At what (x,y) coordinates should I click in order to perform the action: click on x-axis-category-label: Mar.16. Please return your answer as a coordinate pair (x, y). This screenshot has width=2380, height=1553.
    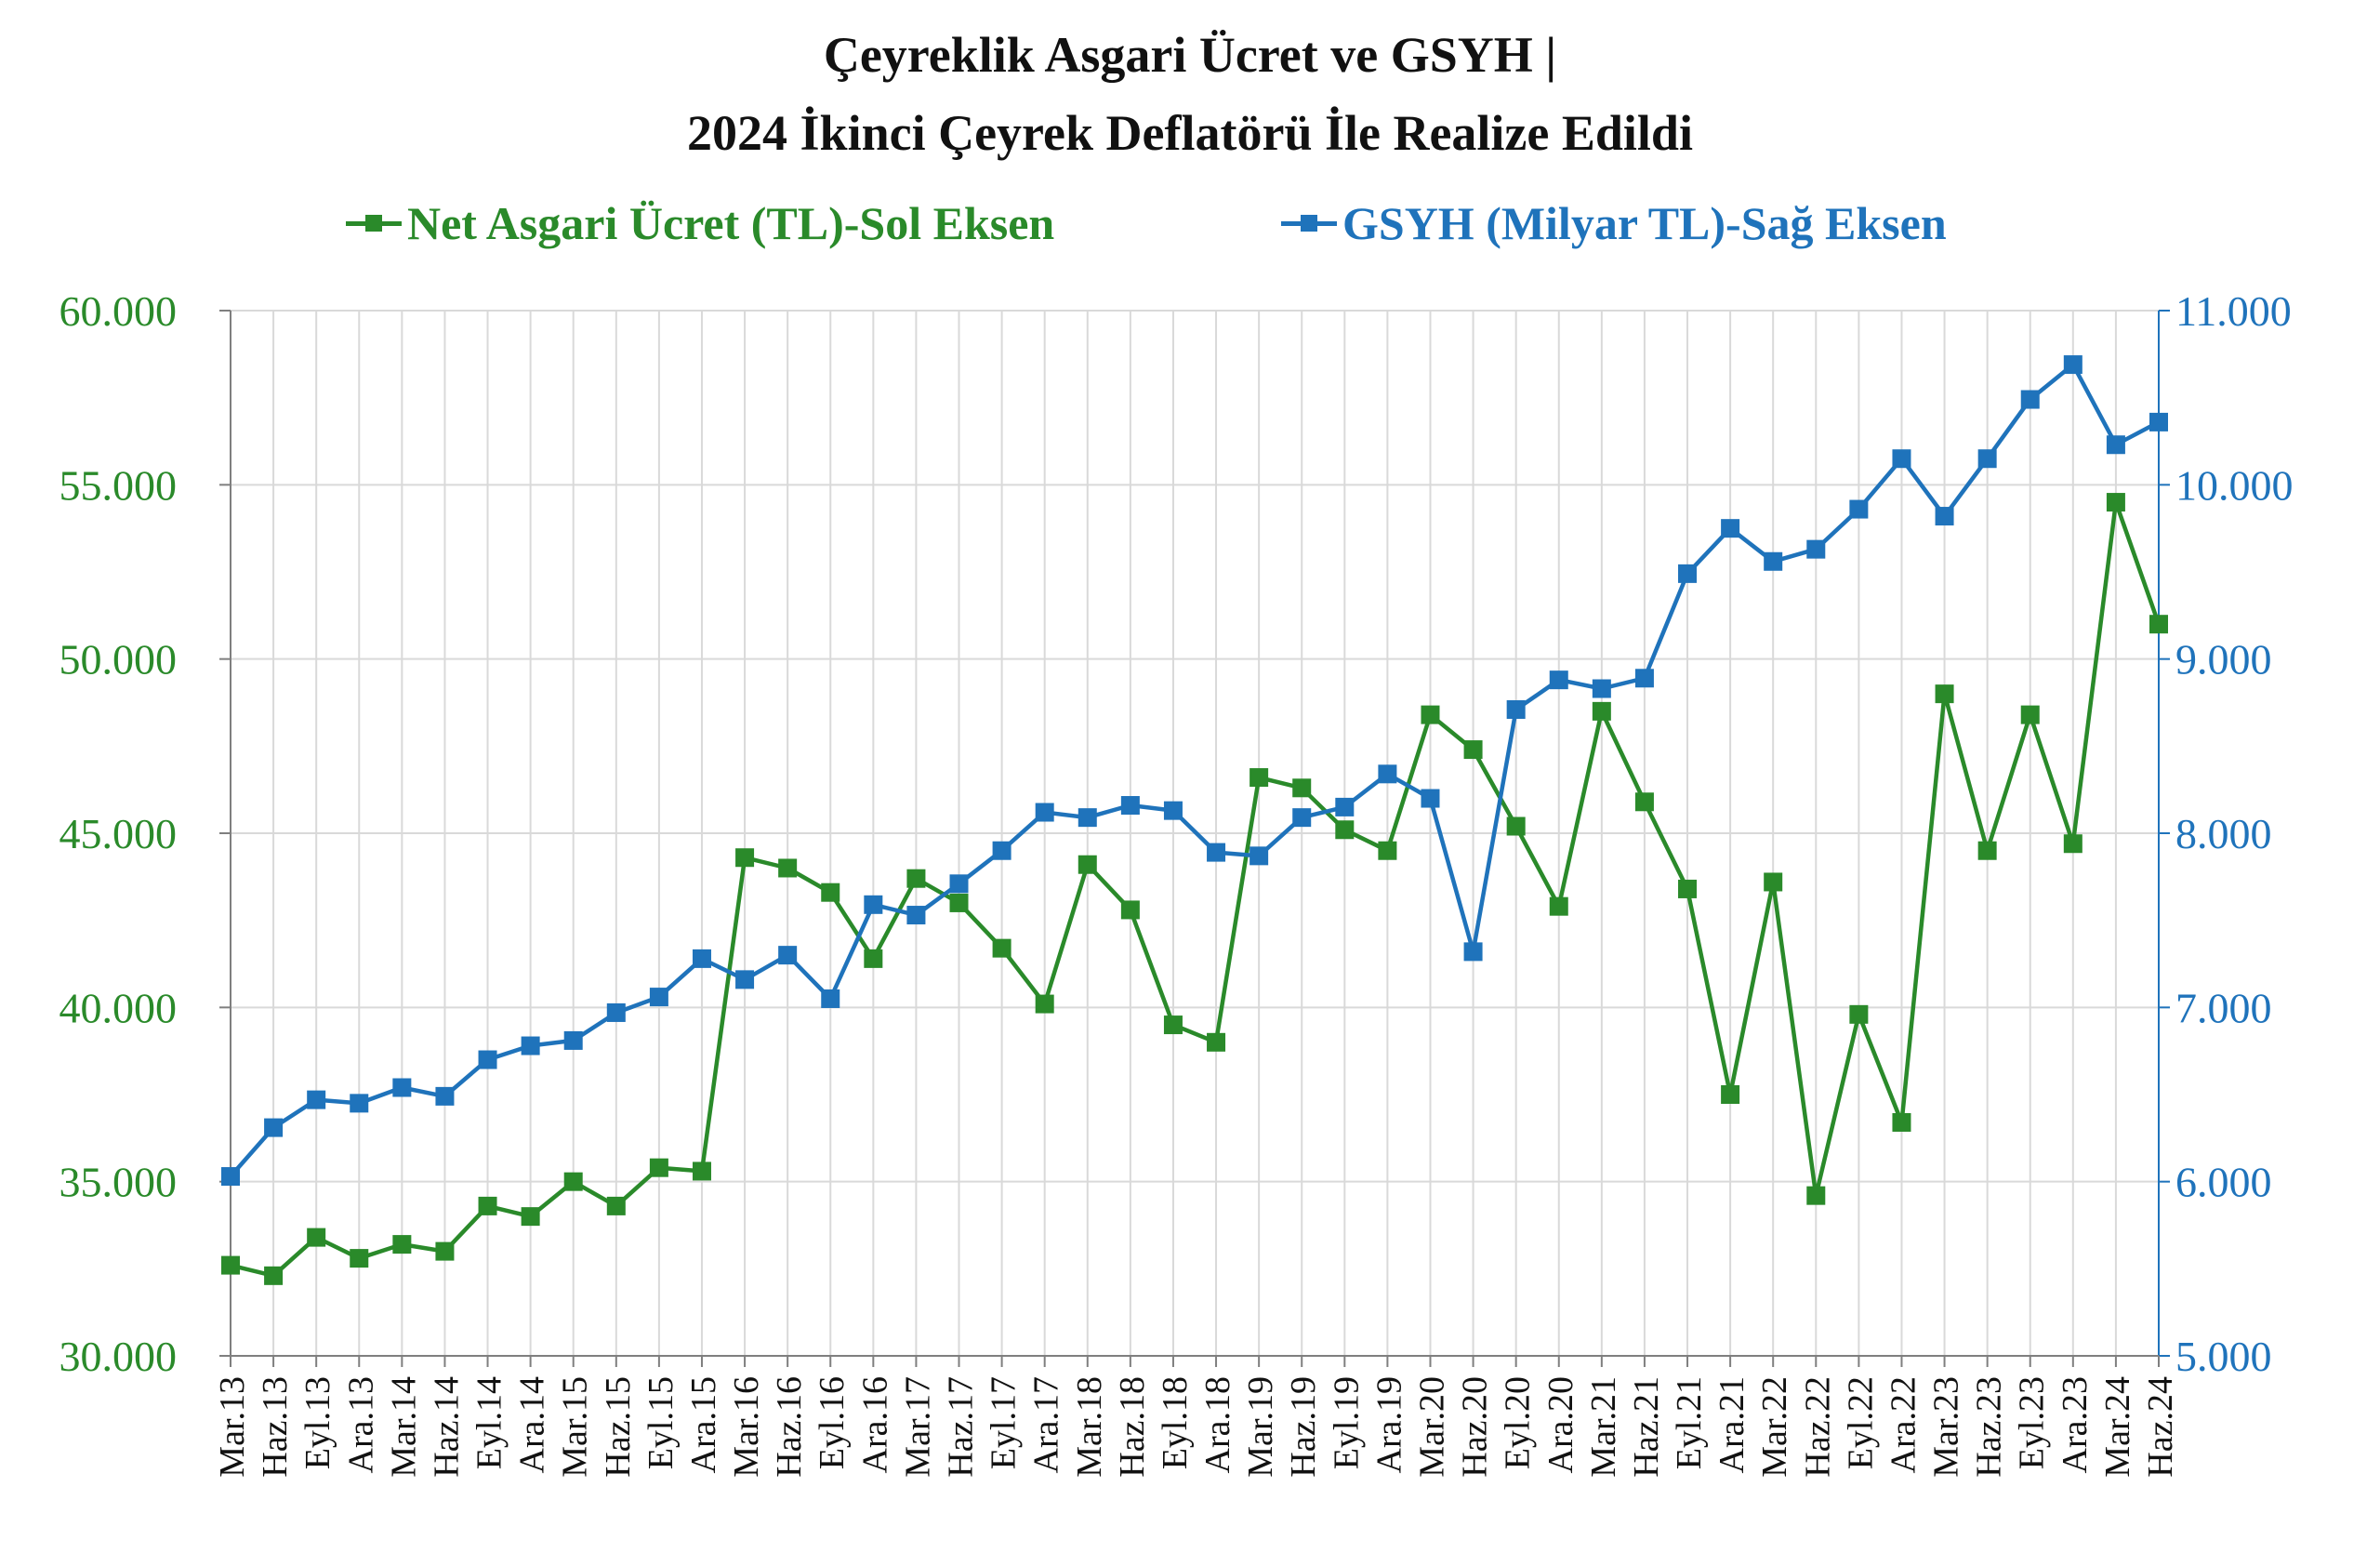
    Looking at the image, I should click on (746, 1427).